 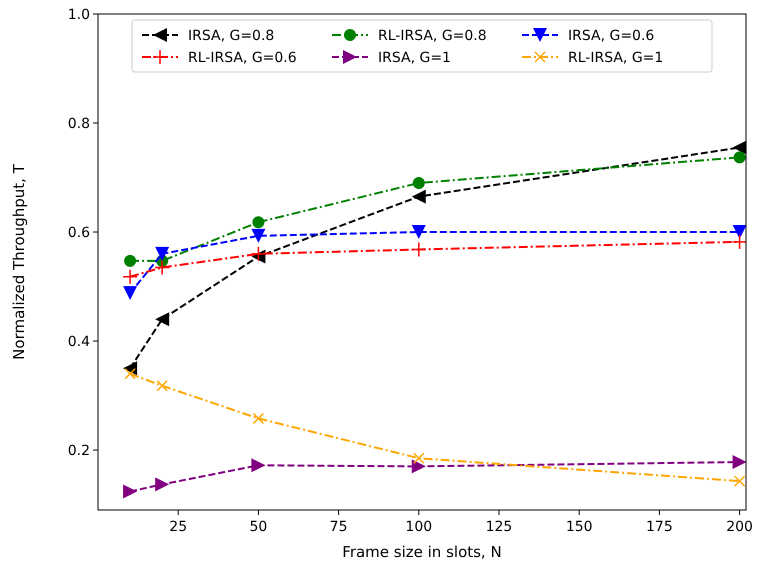 I want to click on y-axis-title: Normalized Throughput, T, so click(x=19, y=261).